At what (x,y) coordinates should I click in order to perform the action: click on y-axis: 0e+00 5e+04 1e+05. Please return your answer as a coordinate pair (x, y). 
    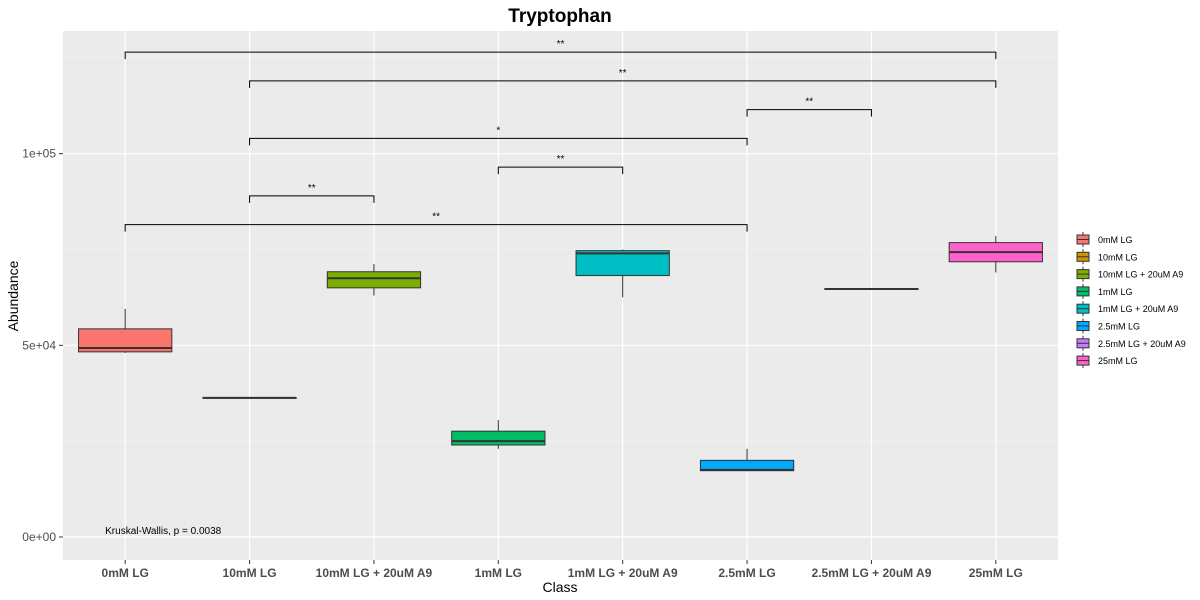
    Looking at the image, I should click on (42, 345).